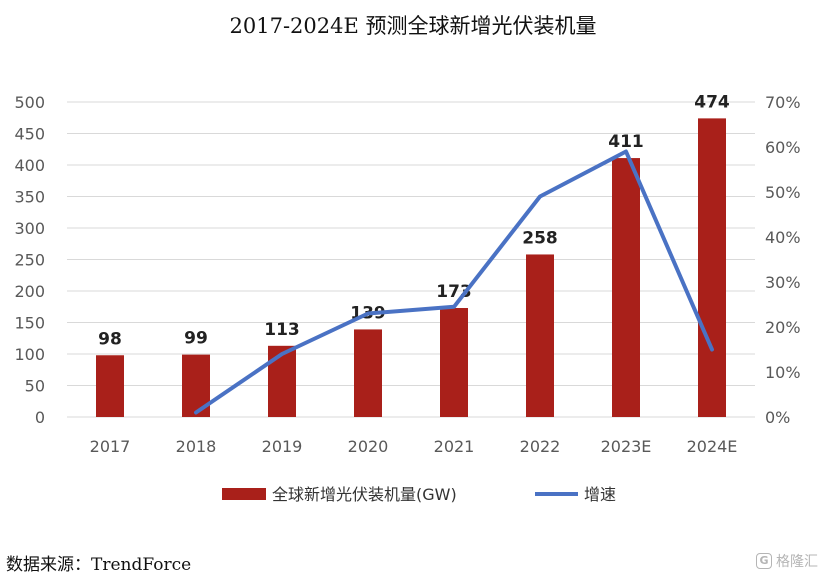 This screenshot has height=579, width=826. Describe the element at coordinates (783, 192) in the screenshot. I see `y2-tick-label: 50%` at that location.